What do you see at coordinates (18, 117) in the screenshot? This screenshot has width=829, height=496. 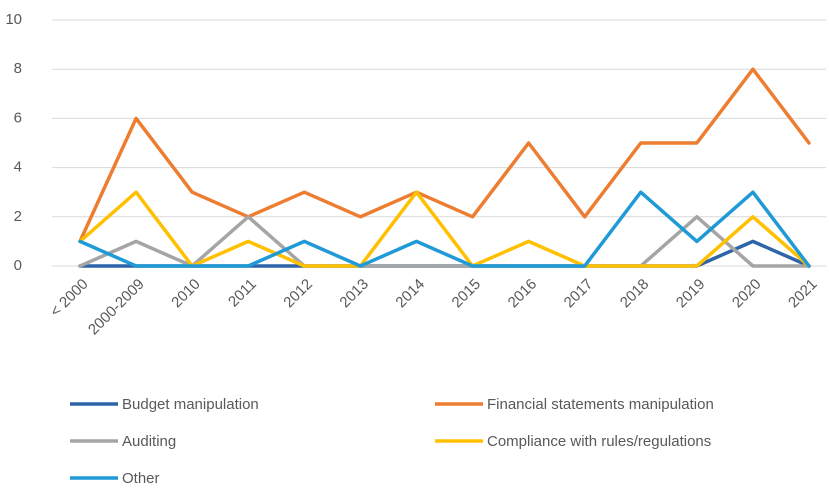 I see `y-tick-label: 6` at bounding box center [18, 117].